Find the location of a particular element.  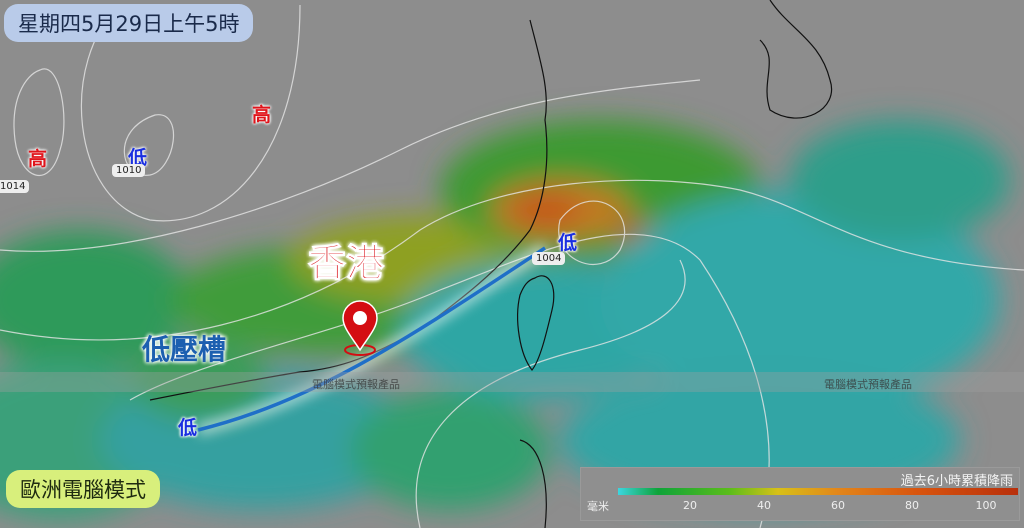

legend-title: 過去6小時累積降雨 is located at coordinates (956, 481).